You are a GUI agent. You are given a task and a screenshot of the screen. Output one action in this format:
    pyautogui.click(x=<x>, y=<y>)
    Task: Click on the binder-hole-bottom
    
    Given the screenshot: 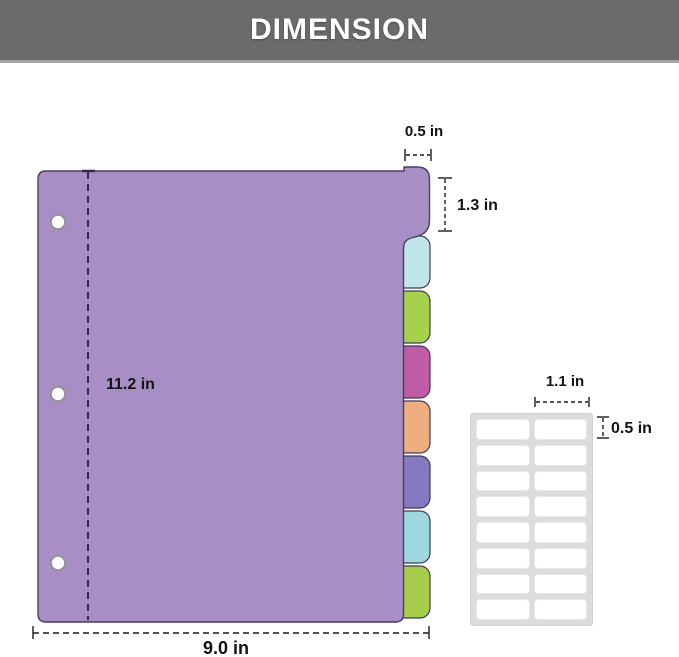 What is the action you would take?
    pyautogui.click(x=58, y=563)
    